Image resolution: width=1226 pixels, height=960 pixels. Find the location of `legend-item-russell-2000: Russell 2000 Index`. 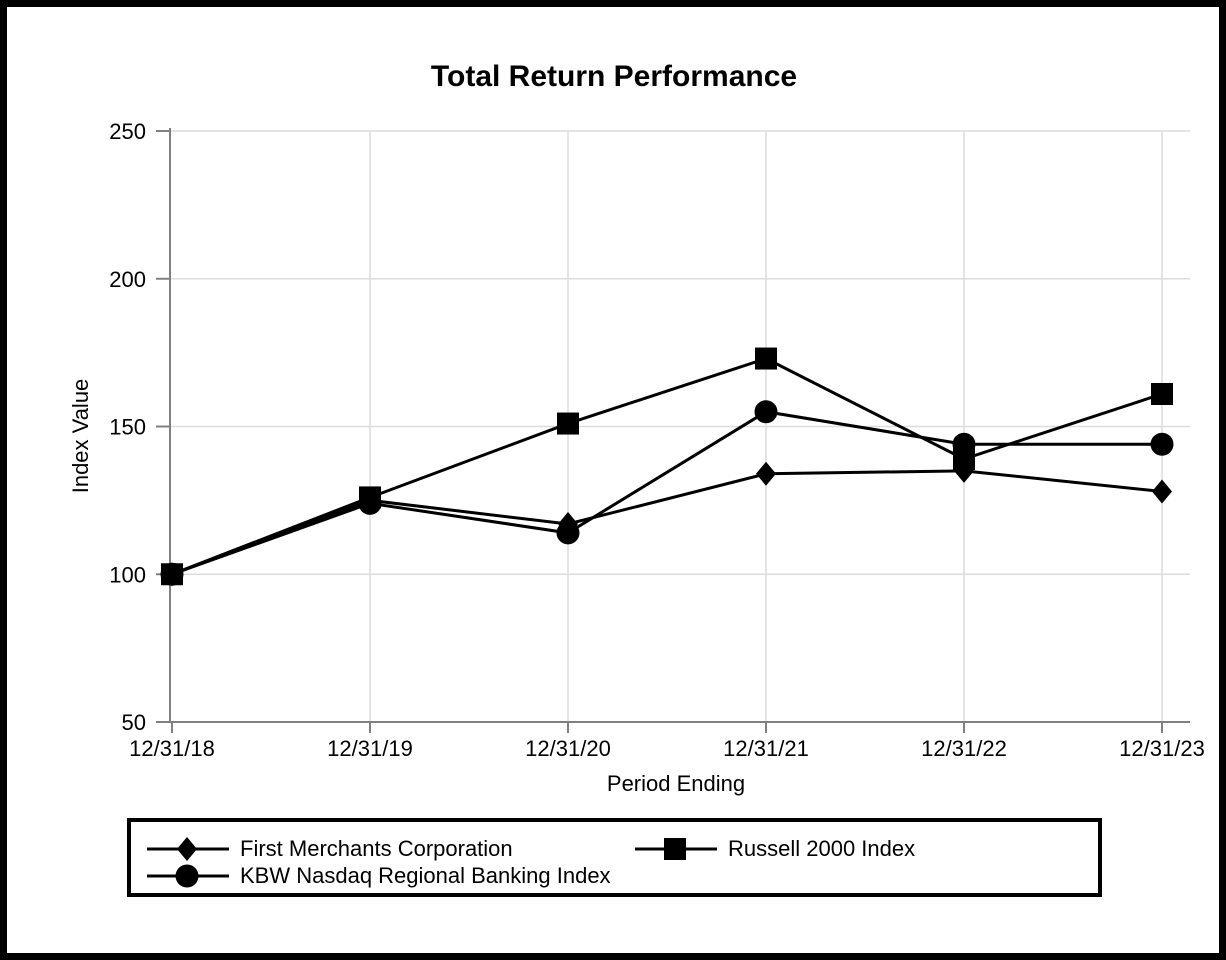

legend-item-russell-2000: Russell 2000 Index is located at coordinates (775, 849).